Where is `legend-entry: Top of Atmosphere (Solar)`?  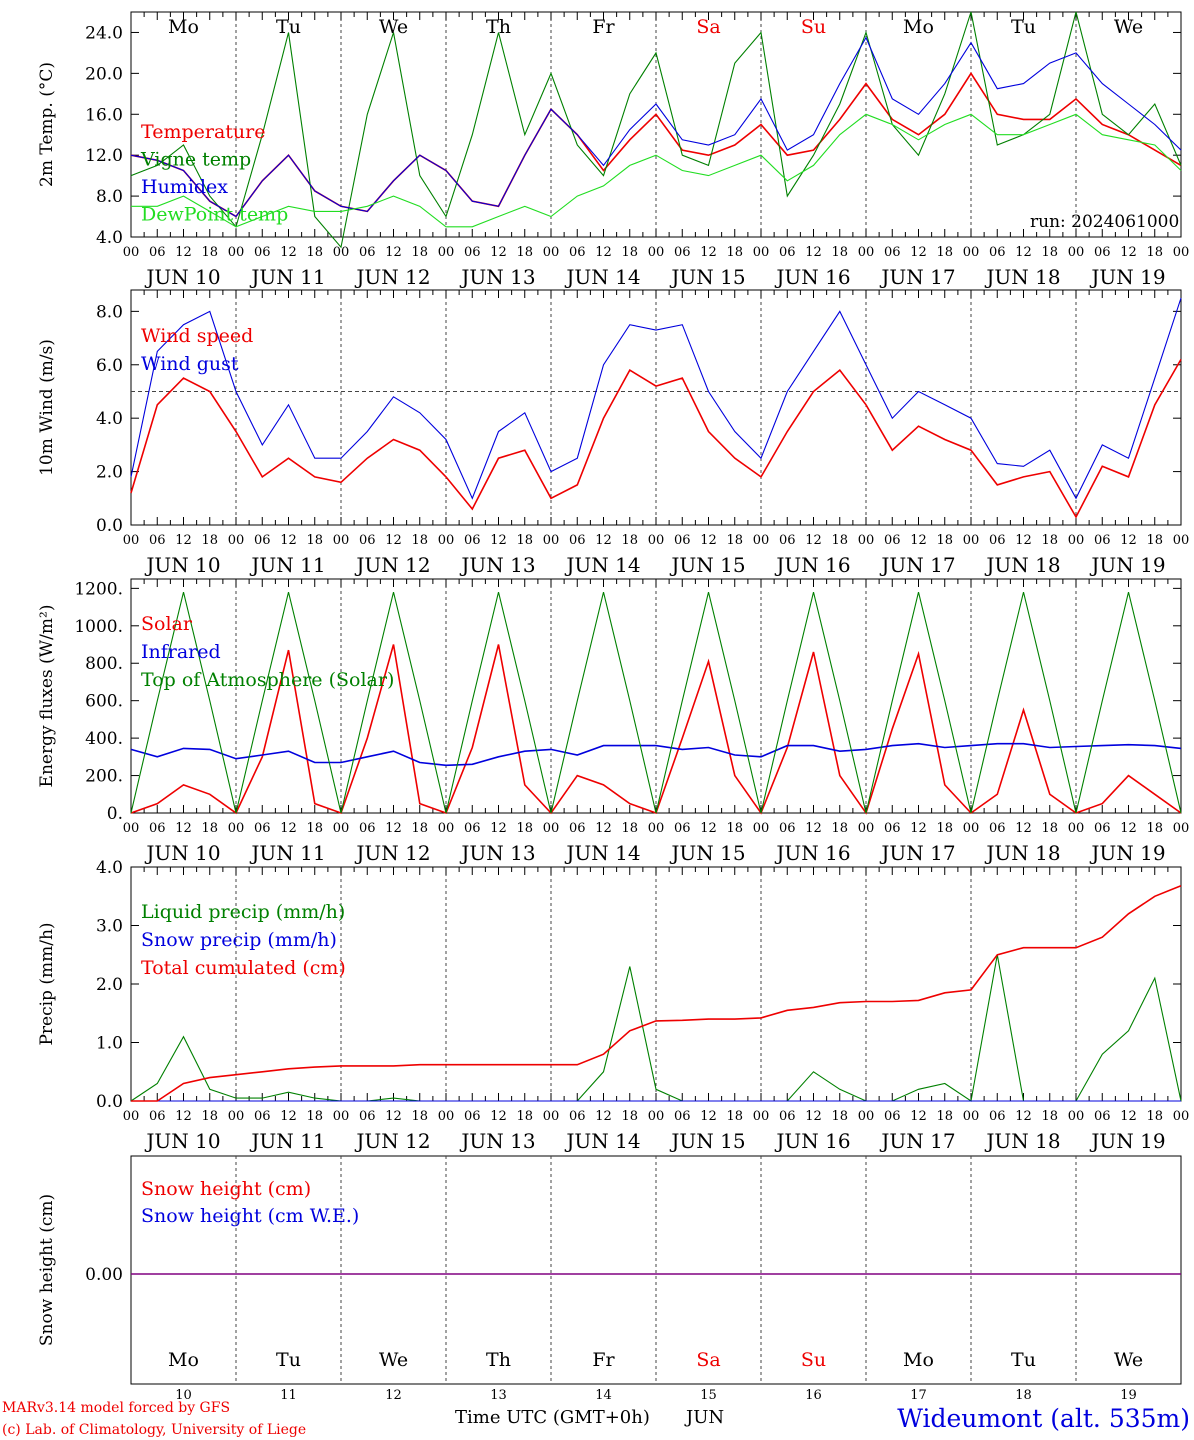
legend-entry: Top of Atmosphere (Solar) is located at coordinates (267, 680).